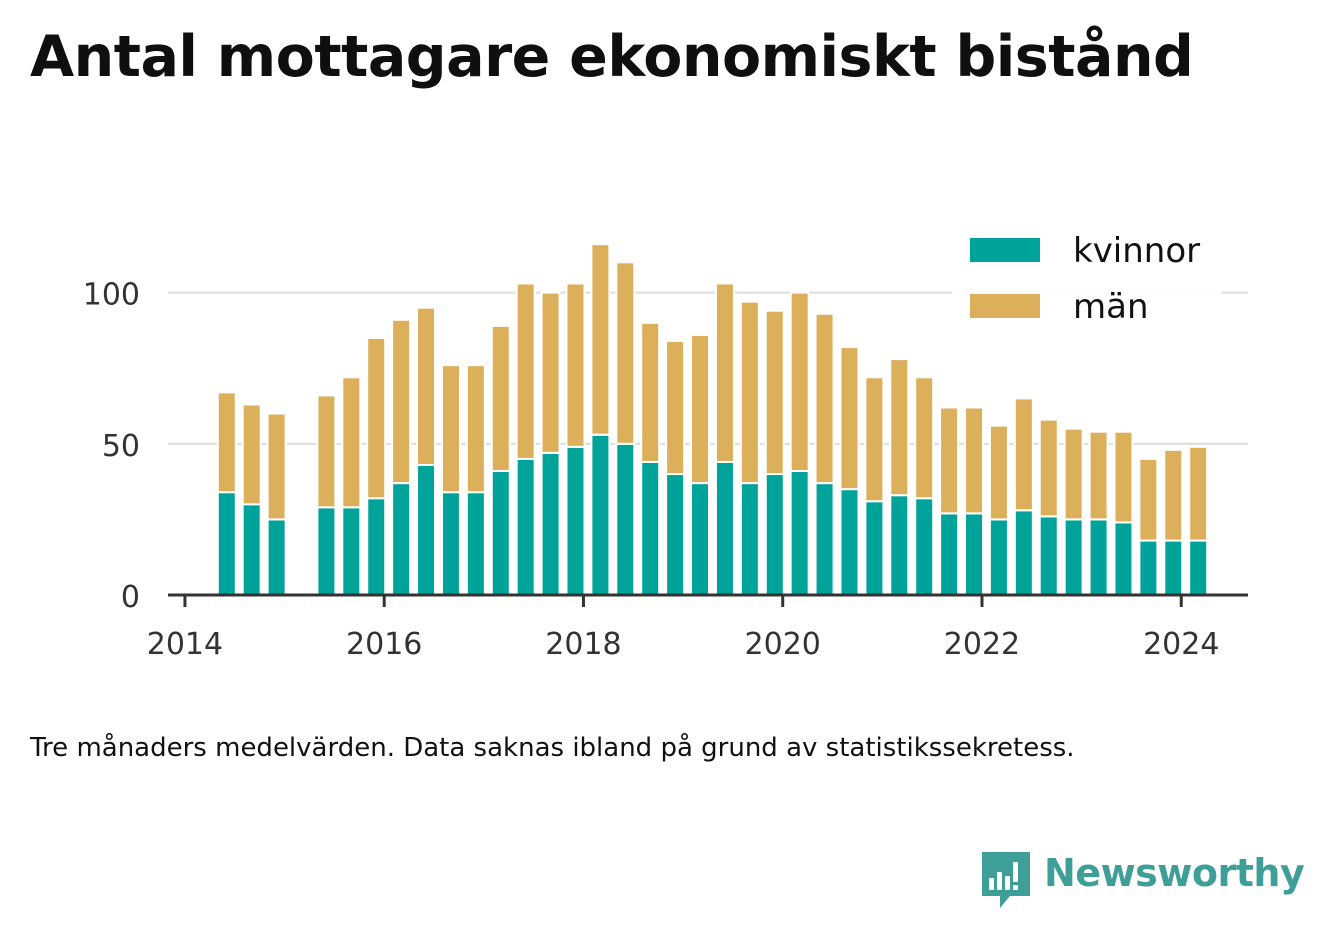  I want to click on y-axis-ticks: 0 50 100, so click(111, 446).